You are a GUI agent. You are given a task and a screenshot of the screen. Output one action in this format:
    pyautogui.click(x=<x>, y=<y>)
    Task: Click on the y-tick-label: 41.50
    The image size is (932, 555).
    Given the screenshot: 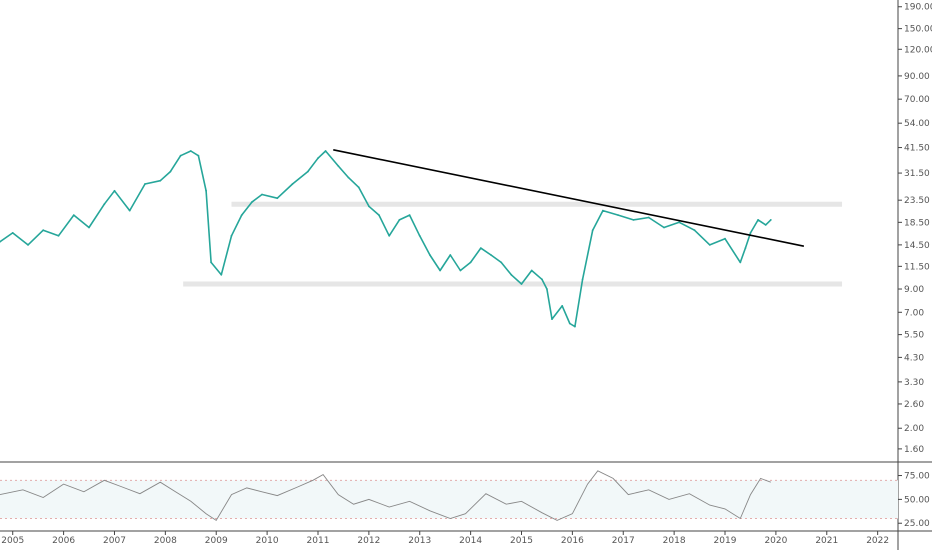 What is the action you would take?
    pyautogui.click(x=917, y=149)
    